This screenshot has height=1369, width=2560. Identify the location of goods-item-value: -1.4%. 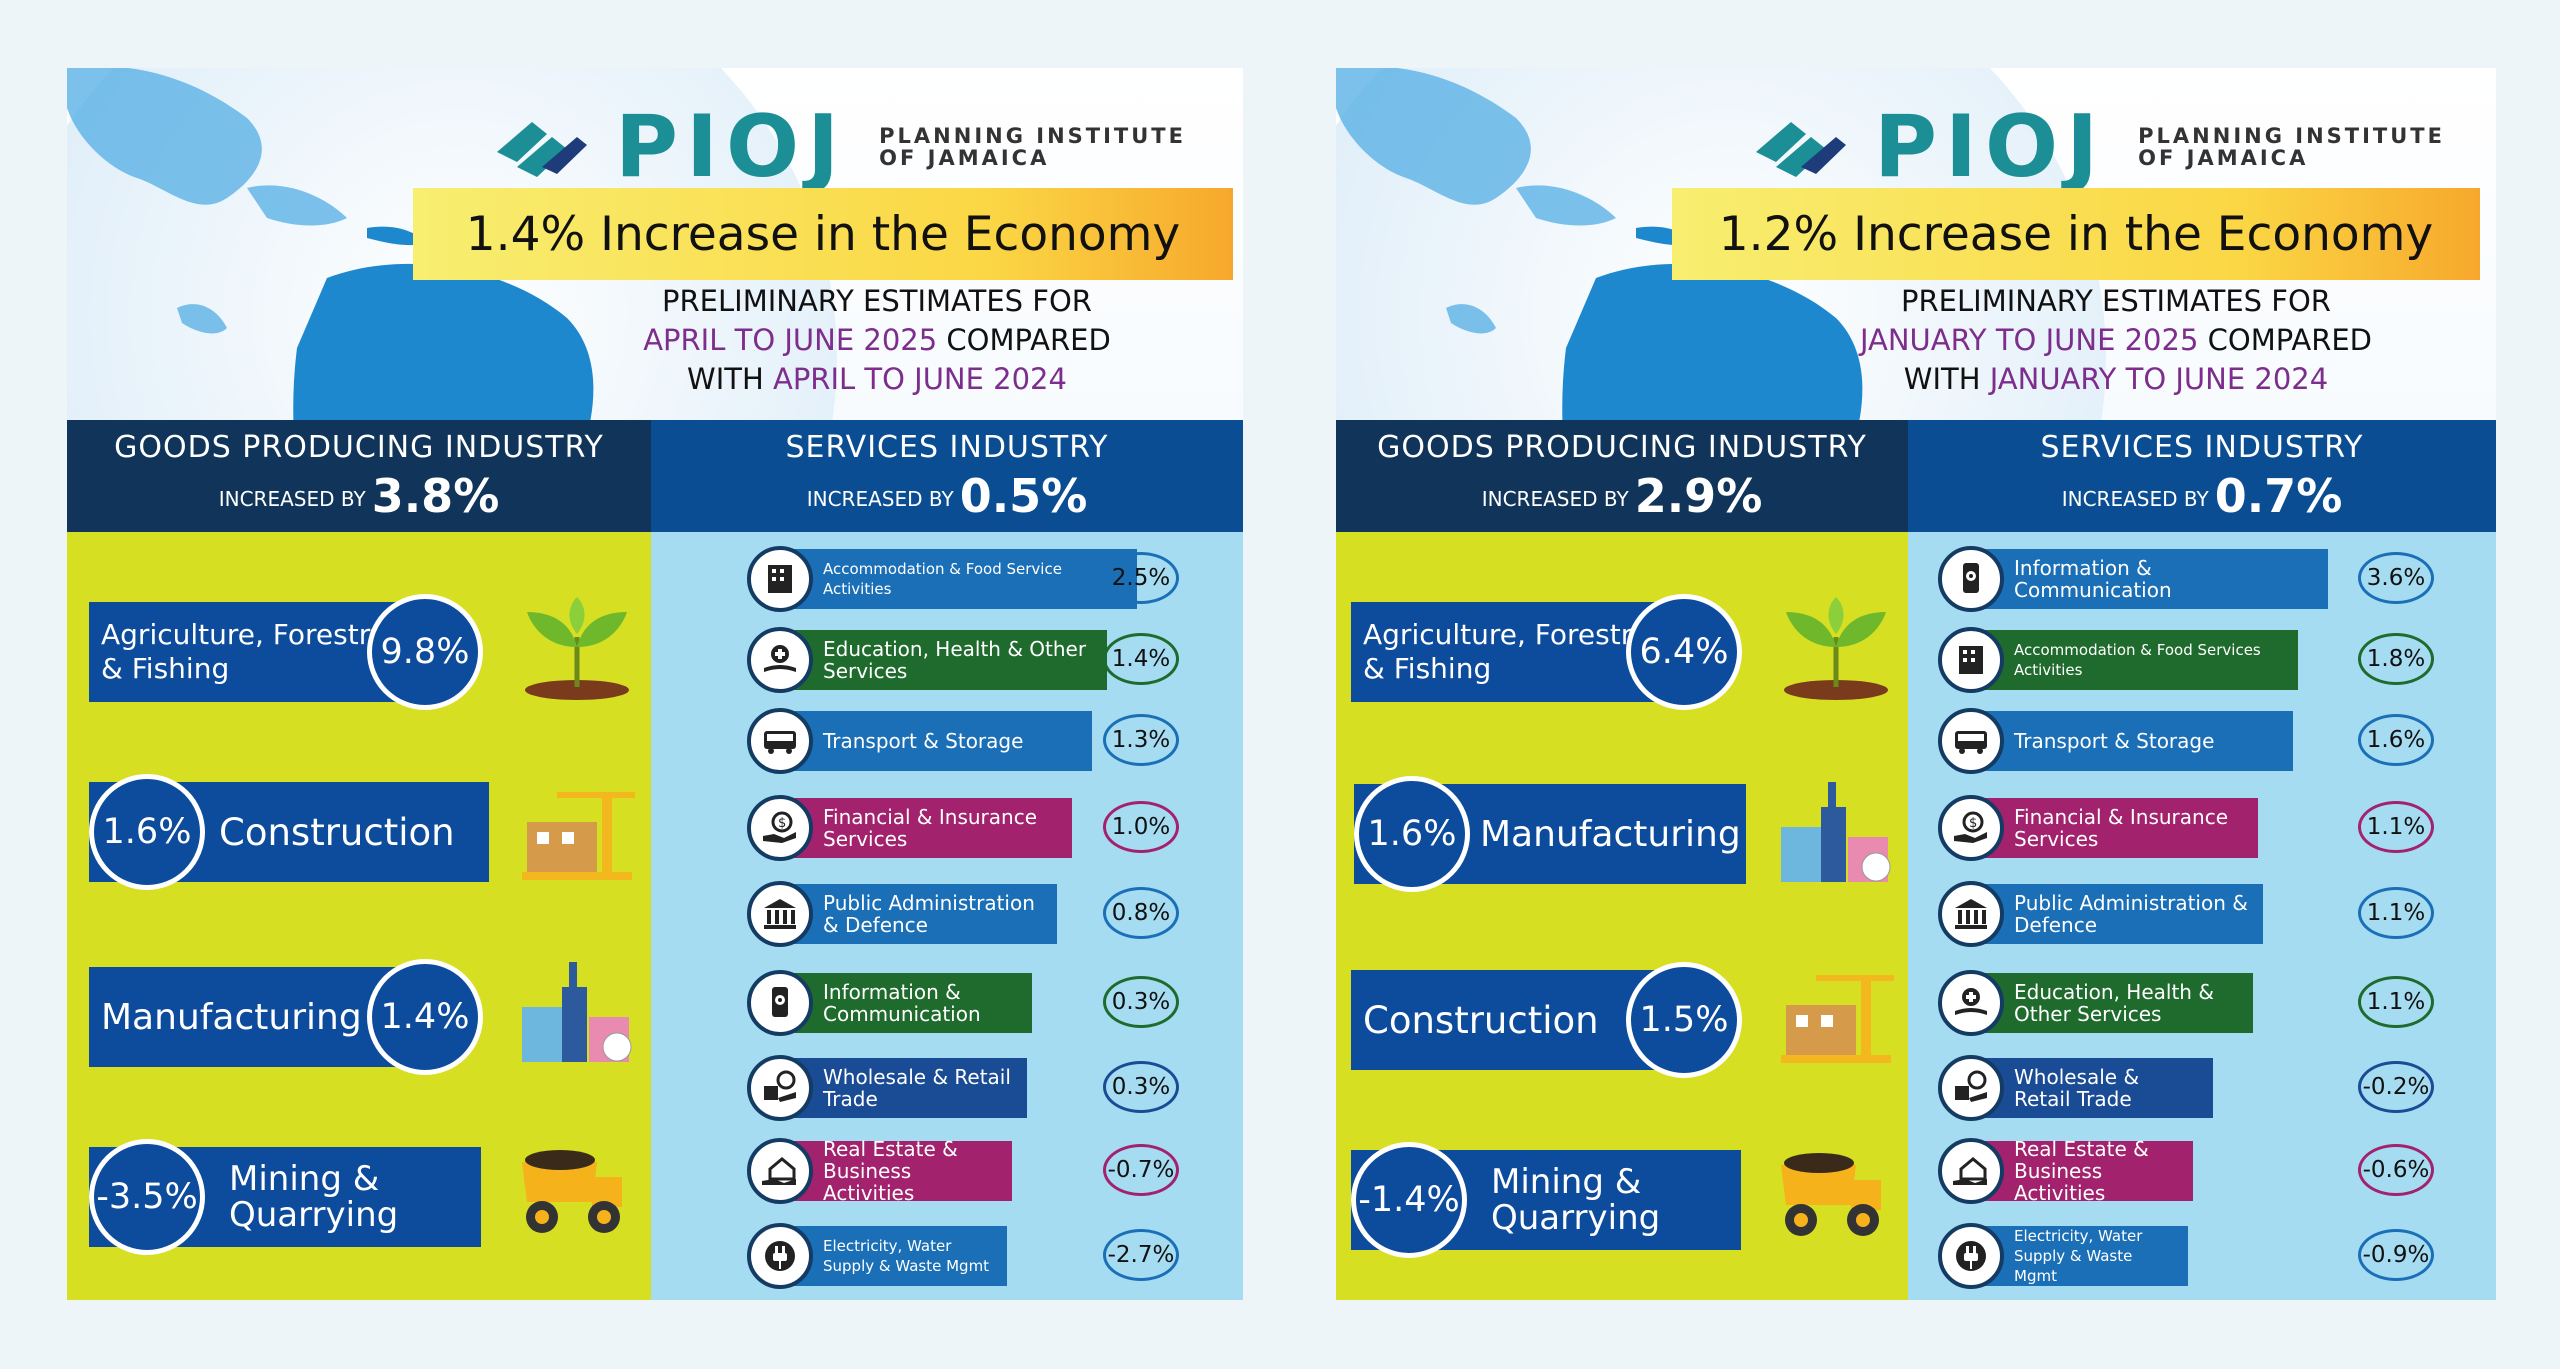
(1409, 1200).